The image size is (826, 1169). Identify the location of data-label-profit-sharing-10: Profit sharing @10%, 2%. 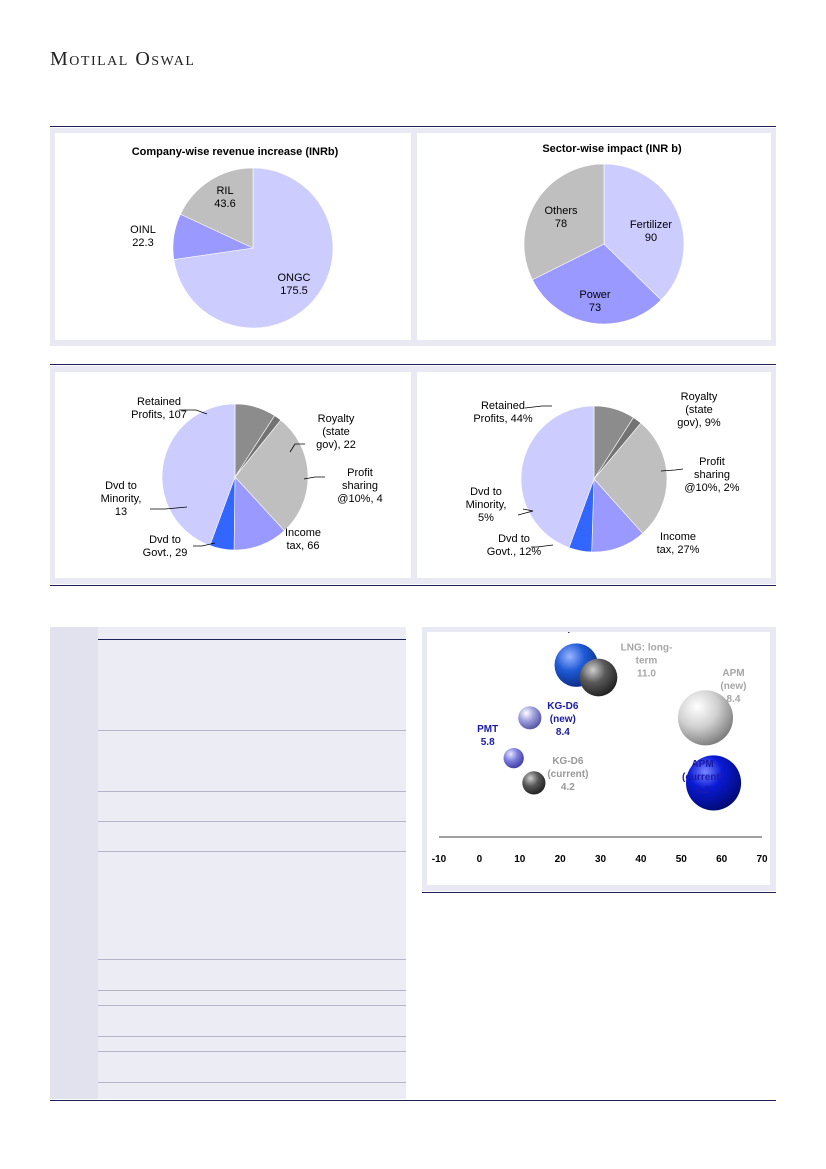
(711, 475).